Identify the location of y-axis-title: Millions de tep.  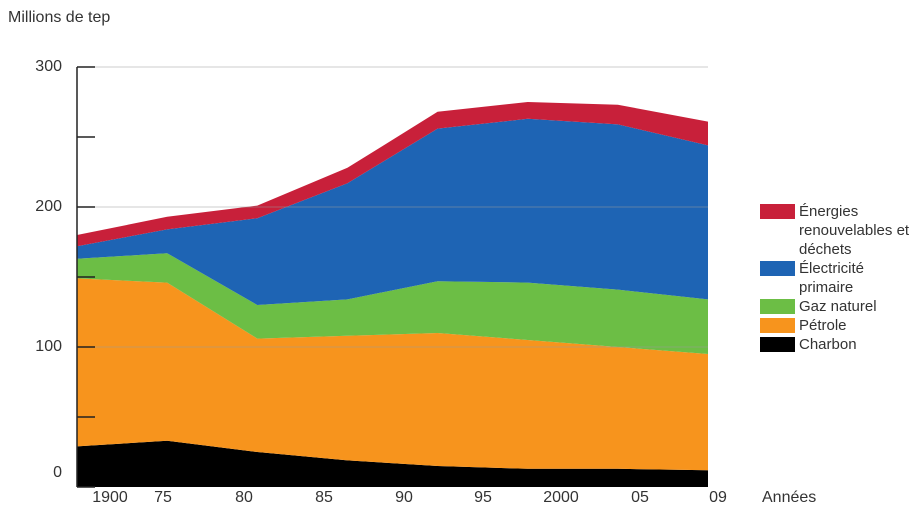
(59, 17).